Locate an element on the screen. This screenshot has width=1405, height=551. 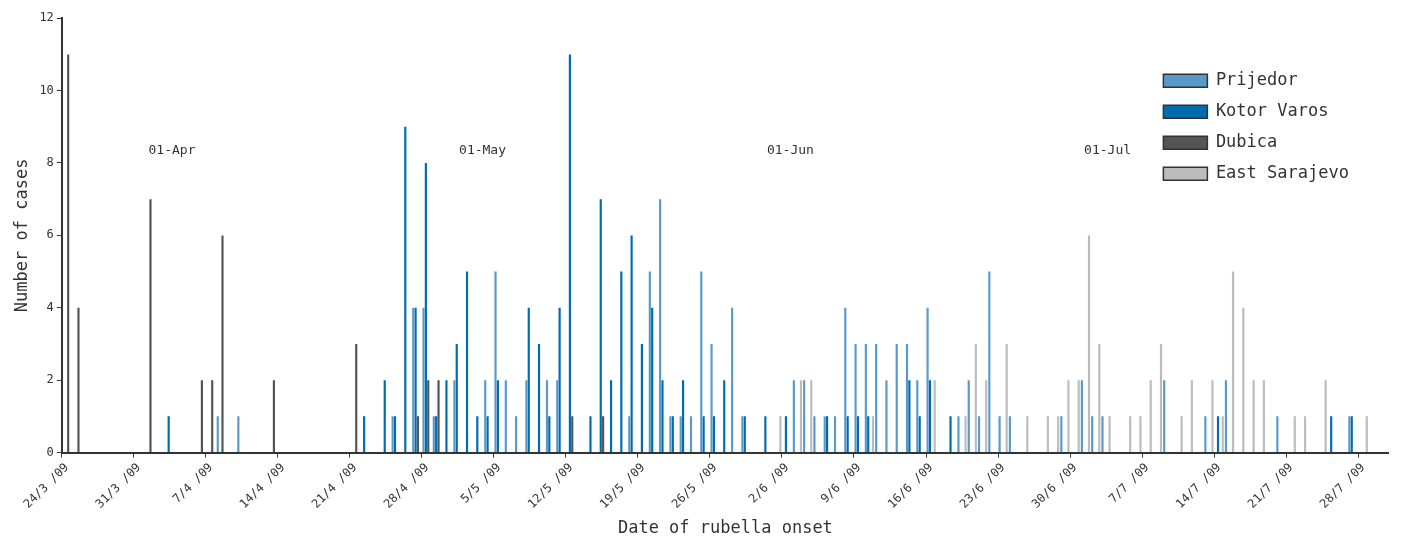
x-axis-title: Date of rubella onset is located at coordinates (725, 527).